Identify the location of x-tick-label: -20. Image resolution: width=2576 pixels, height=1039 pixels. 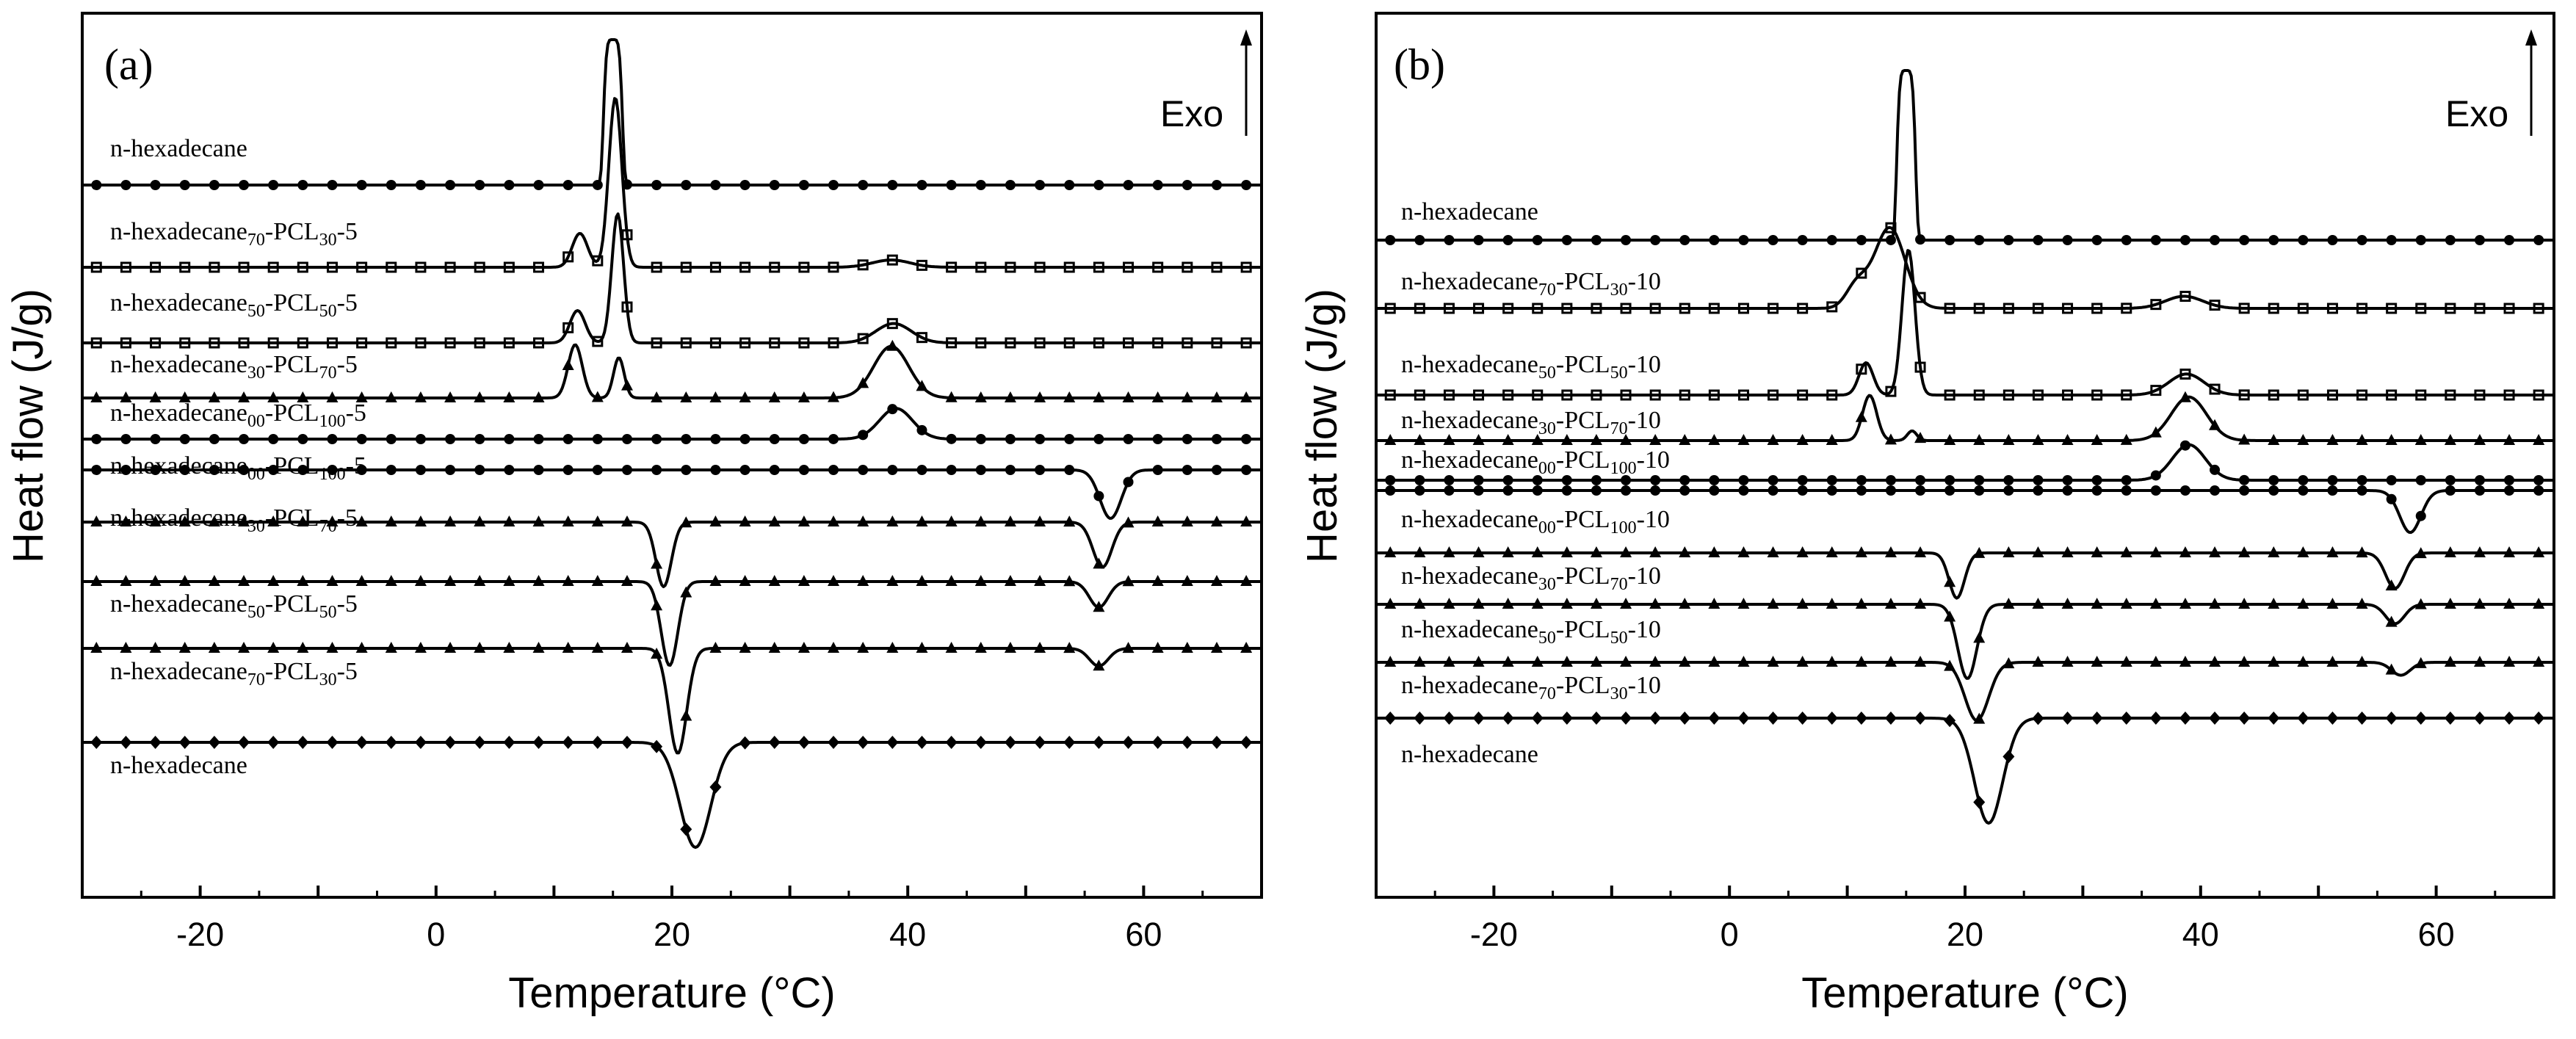
(1494, 935).